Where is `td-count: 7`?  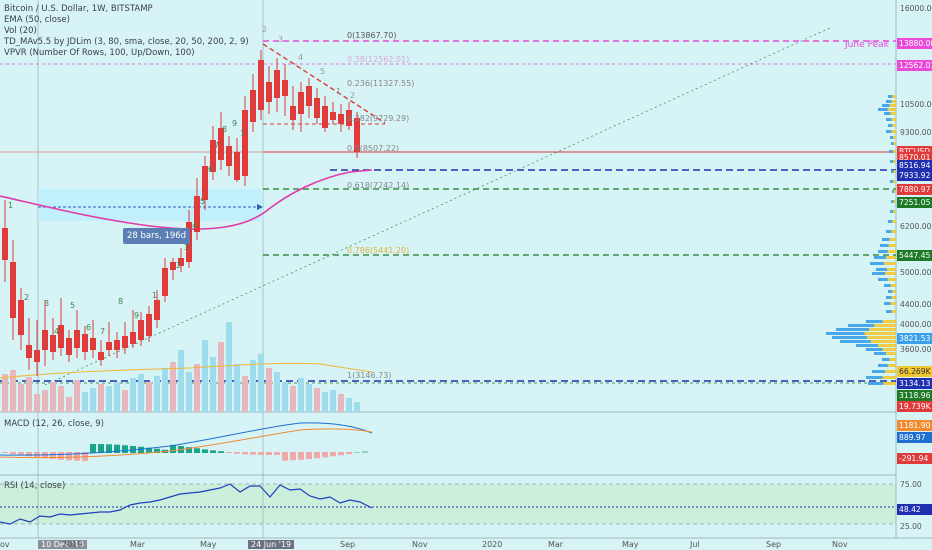 td-count: 7 is located at coordinates (216, 145).